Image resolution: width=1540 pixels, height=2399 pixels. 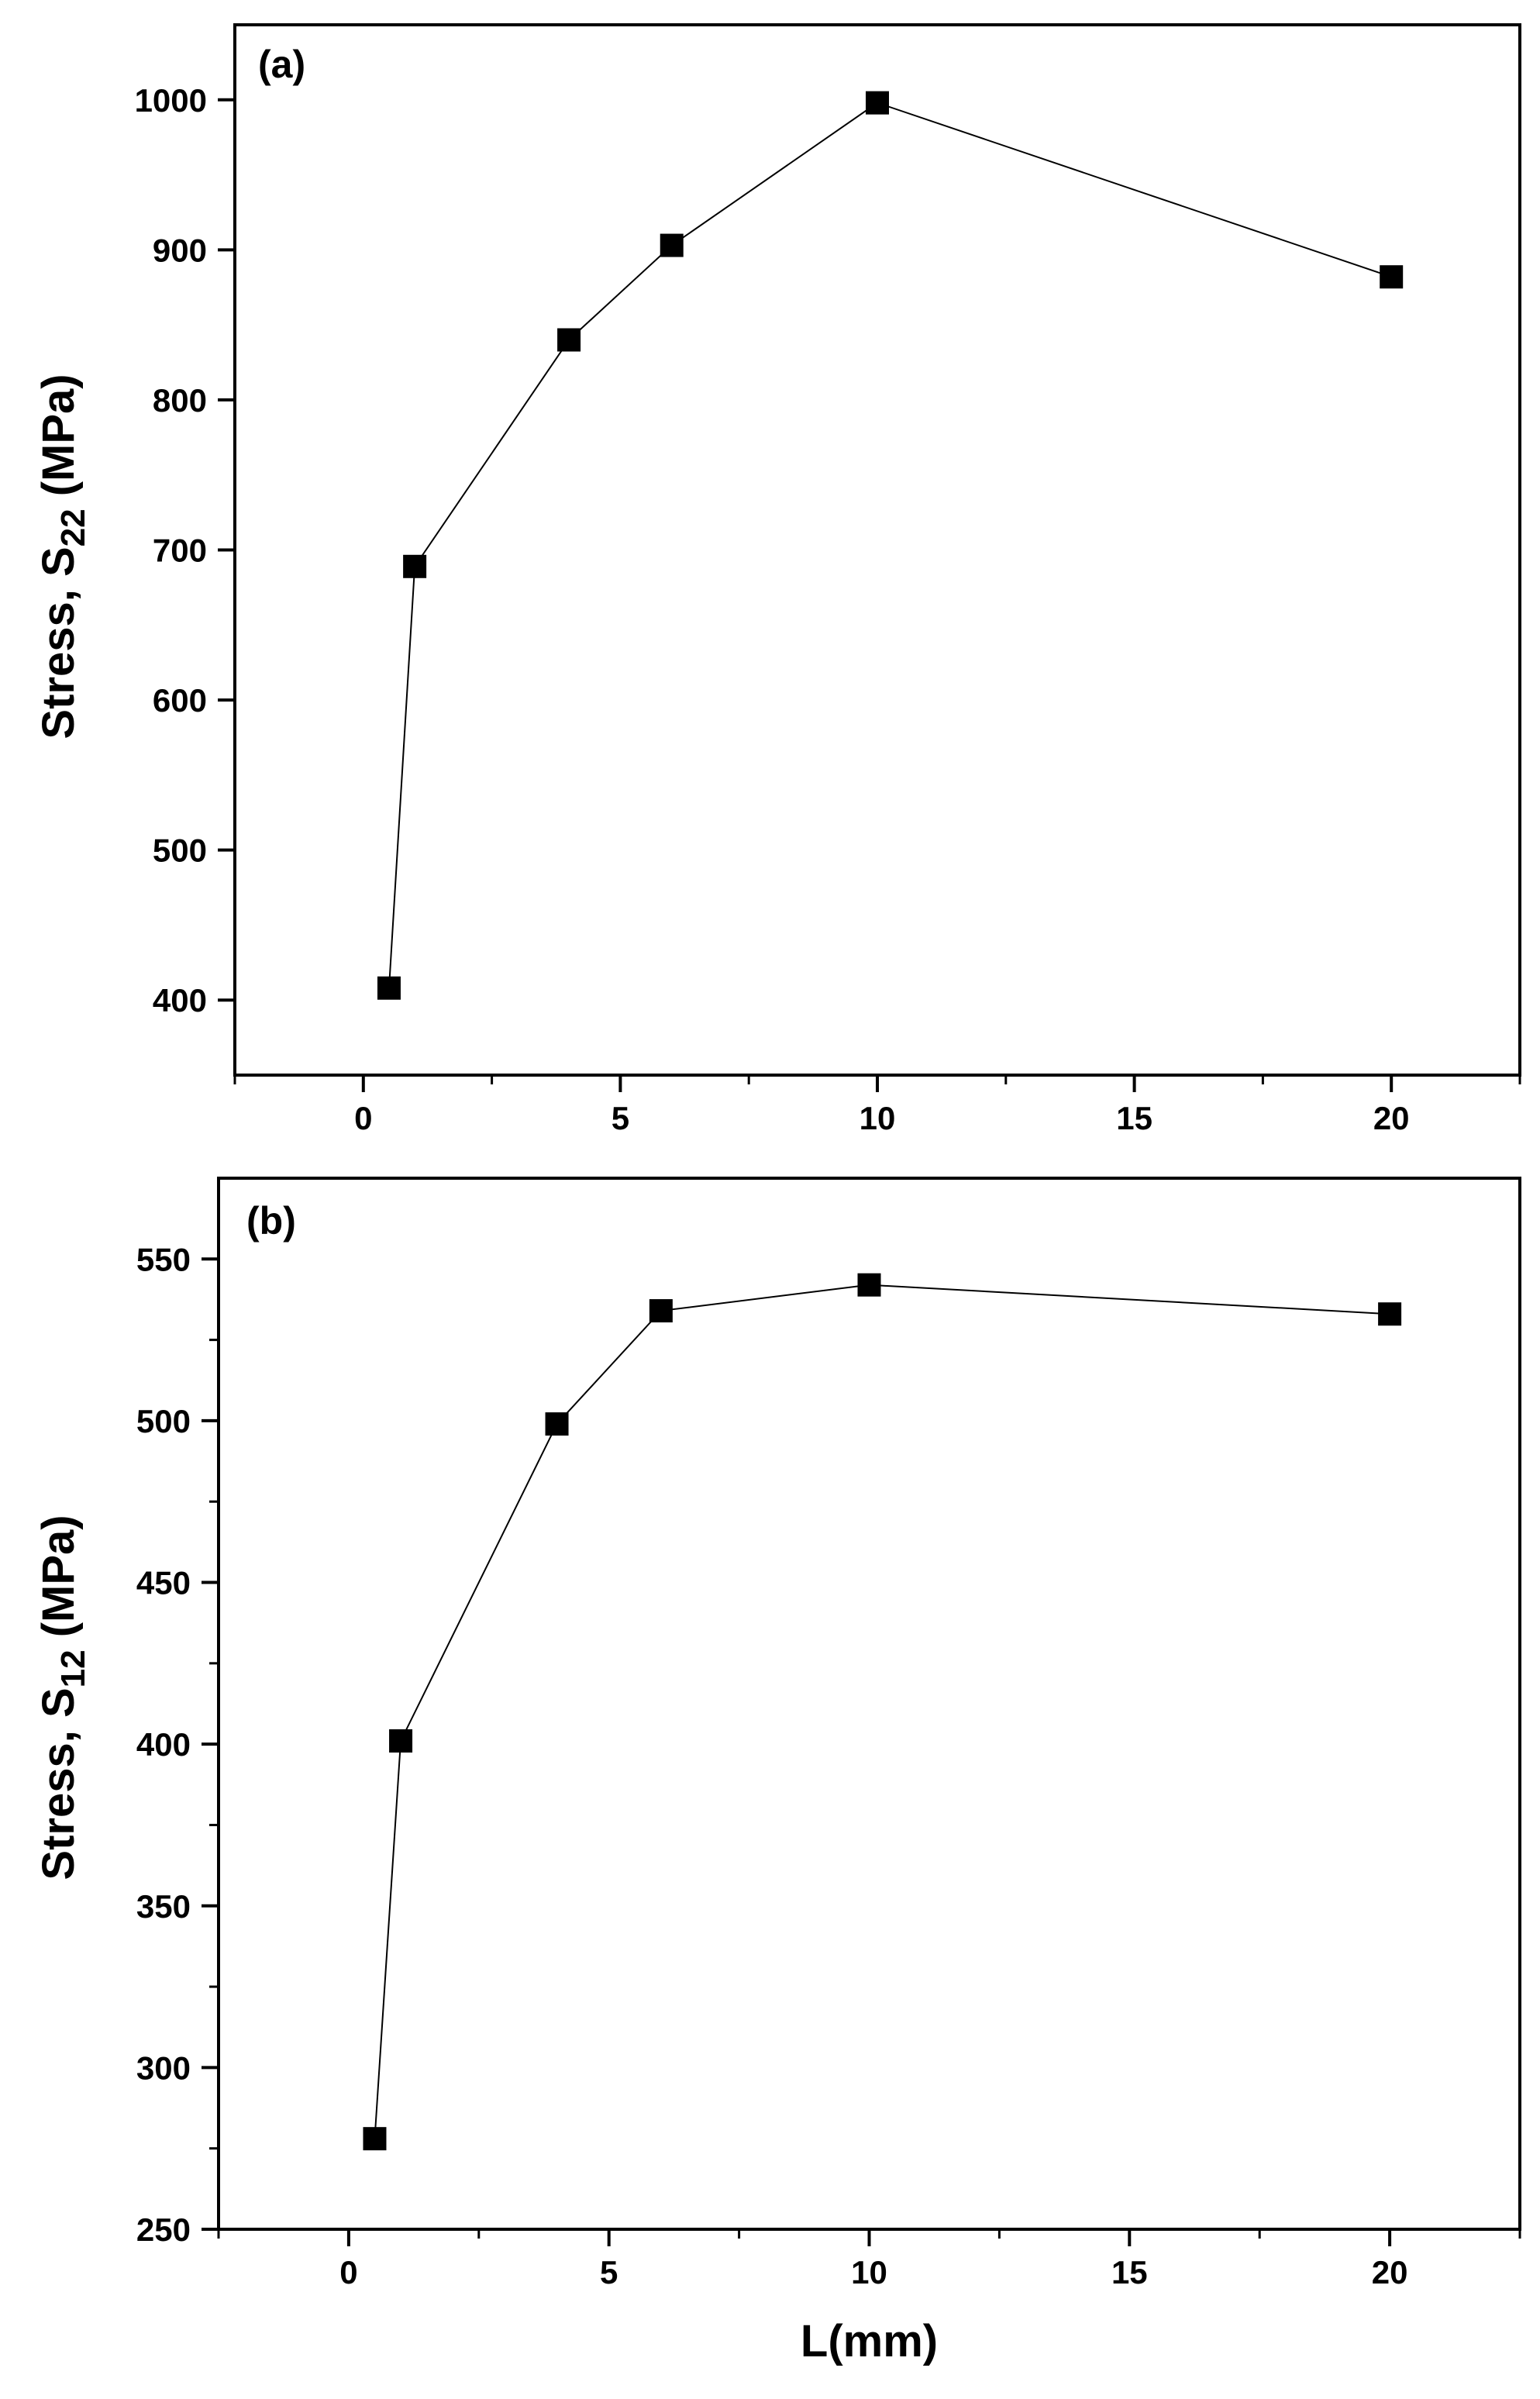 What do you see at coordinates (180, 551) in the screenshot?
I see `y-tick-label: 700` at bounding box center [180, 551].